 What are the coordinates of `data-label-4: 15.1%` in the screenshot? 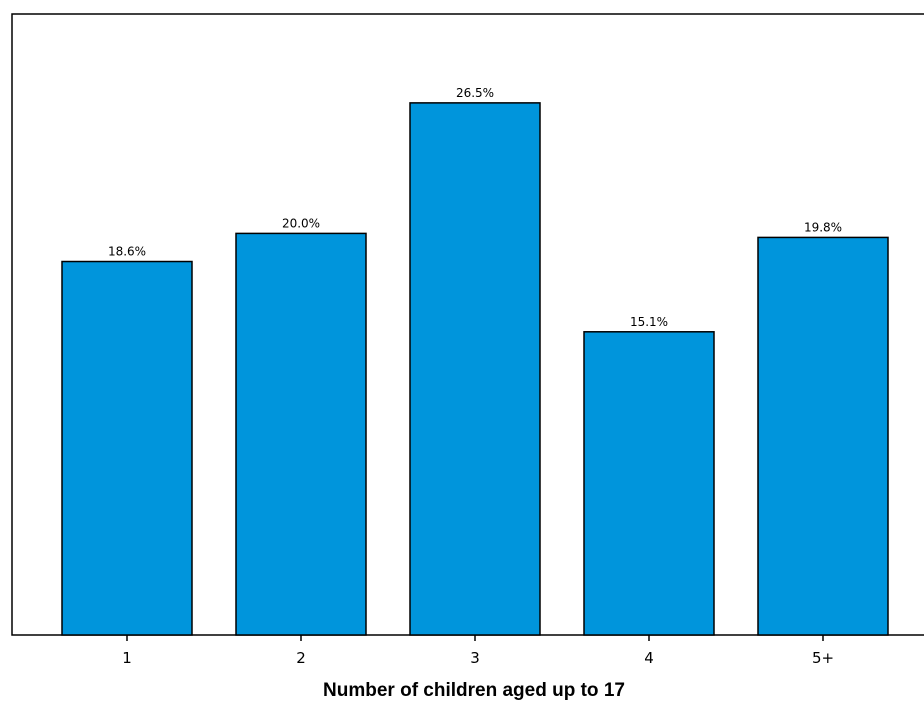 It's located at (649, 322).